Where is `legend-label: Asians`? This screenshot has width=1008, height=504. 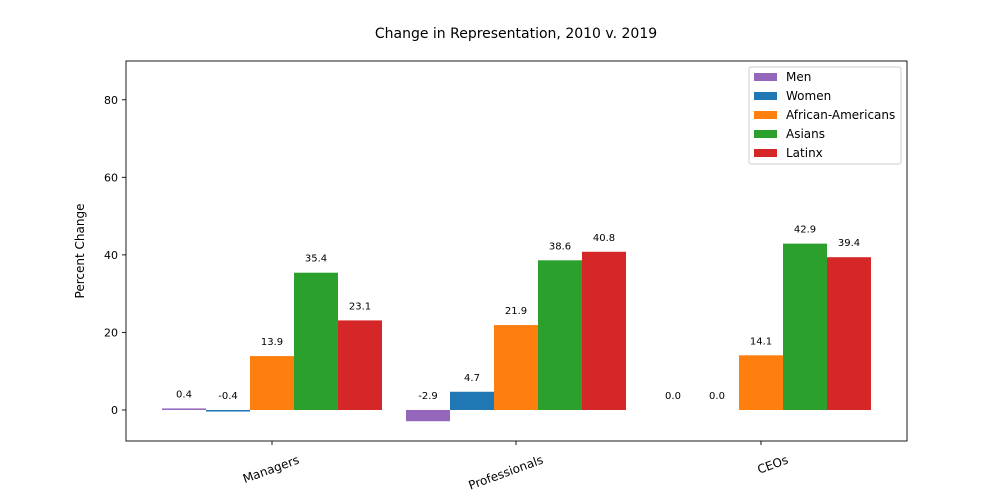
legend-label: Asians is located at coordinates (805, 134).